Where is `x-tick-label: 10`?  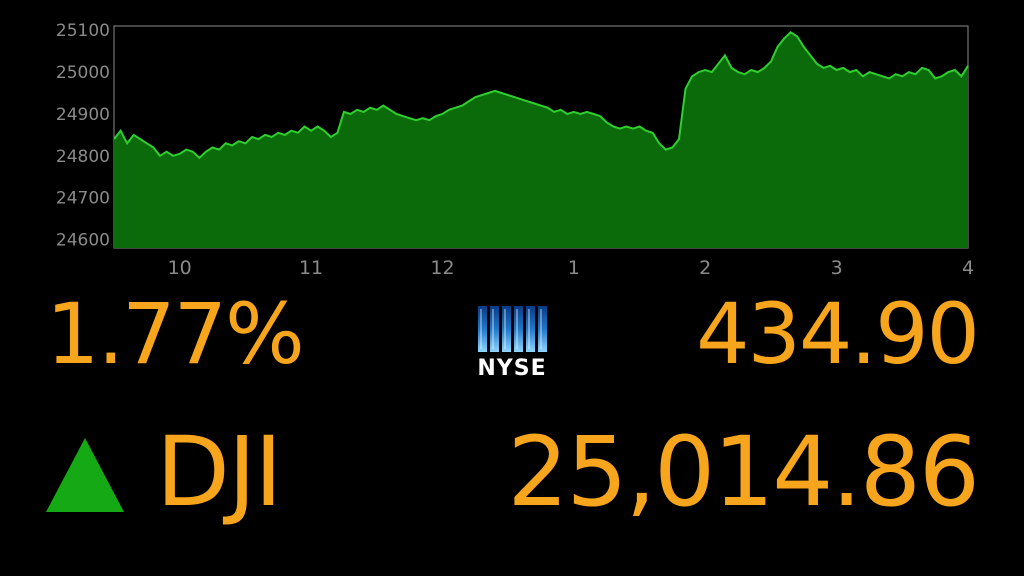
x-tick-label: 10 is located at coordinates (180, 268).